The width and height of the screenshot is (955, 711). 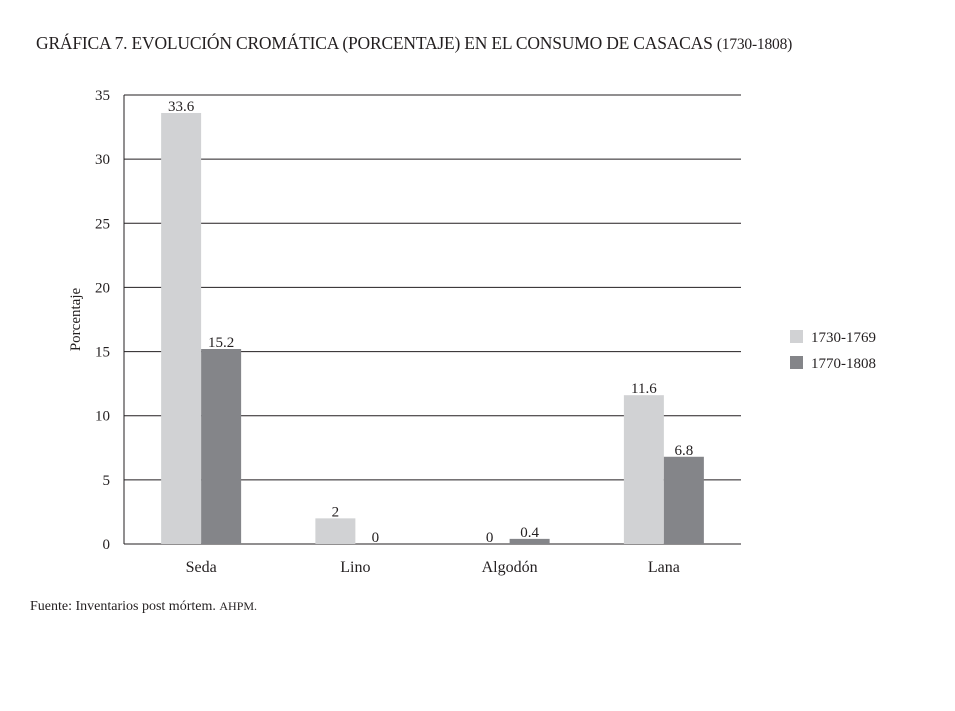 I want to click on y-tick-label: 0, so click(x=107, y=545).